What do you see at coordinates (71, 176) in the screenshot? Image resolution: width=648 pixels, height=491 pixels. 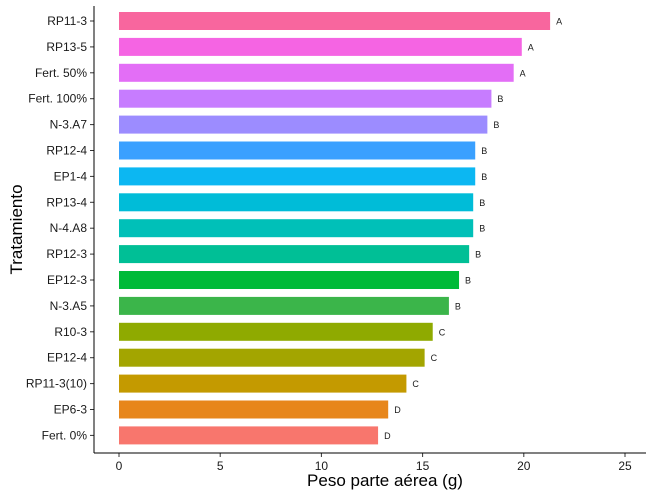 I see `y-tick-label: EP1-4` at bounding box center [71, 176].